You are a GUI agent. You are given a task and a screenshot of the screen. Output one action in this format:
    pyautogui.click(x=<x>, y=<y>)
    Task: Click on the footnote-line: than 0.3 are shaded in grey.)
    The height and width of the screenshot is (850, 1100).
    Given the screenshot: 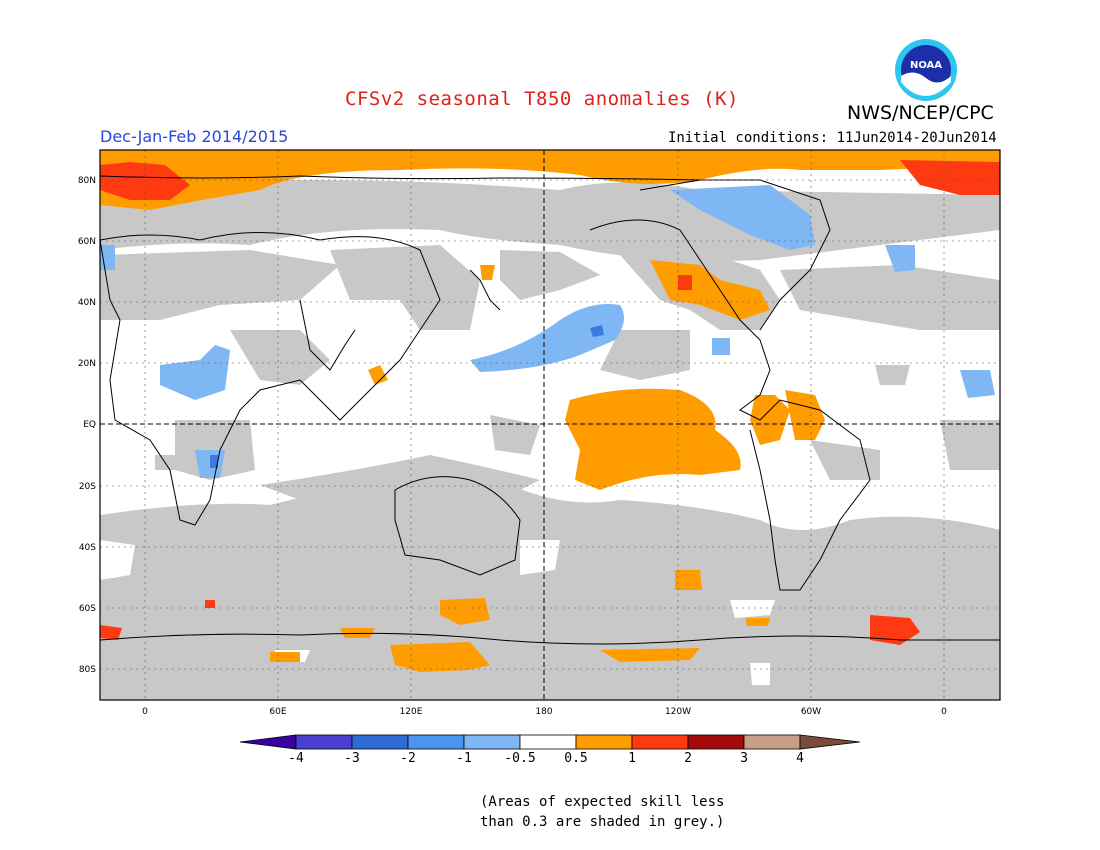 What is the action you would take?
    pyautogui.click(x=602, y=822)
    